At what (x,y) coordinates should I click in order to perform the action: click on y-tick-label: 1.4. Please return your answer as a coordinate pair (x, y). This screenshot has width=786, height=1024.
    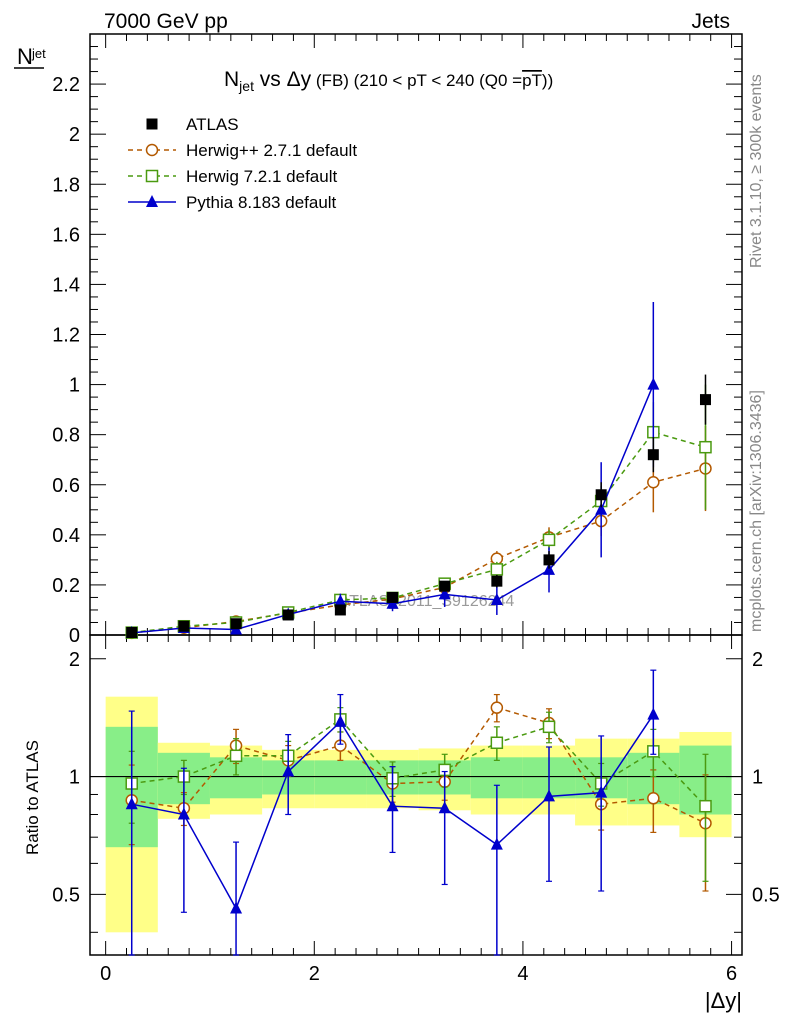
    Looking at the image, I should click on (66, 285).